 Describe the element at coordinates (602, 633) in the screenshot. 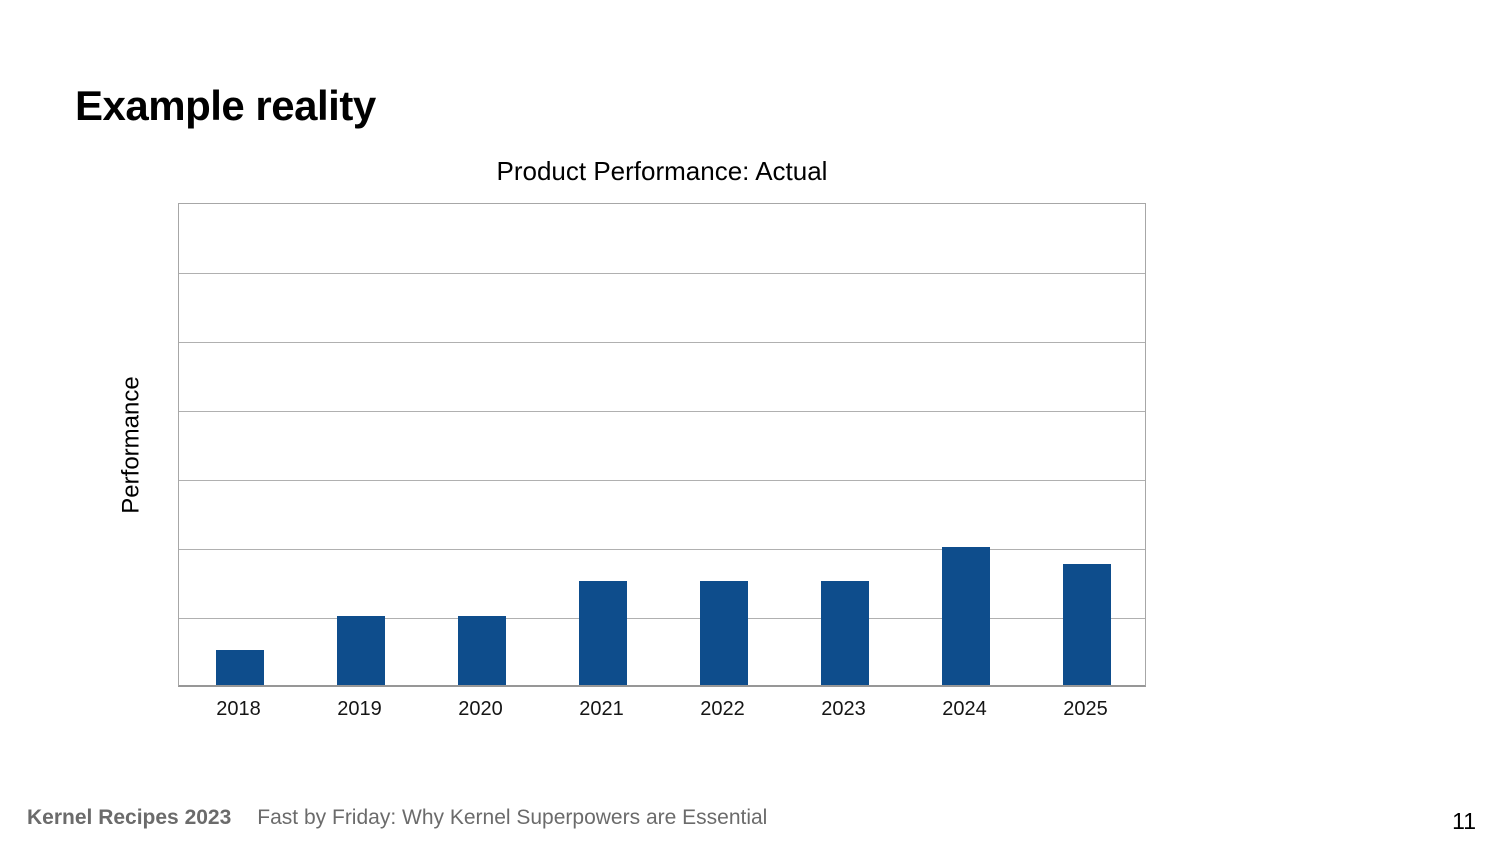

I see `bar-2021` at that location.